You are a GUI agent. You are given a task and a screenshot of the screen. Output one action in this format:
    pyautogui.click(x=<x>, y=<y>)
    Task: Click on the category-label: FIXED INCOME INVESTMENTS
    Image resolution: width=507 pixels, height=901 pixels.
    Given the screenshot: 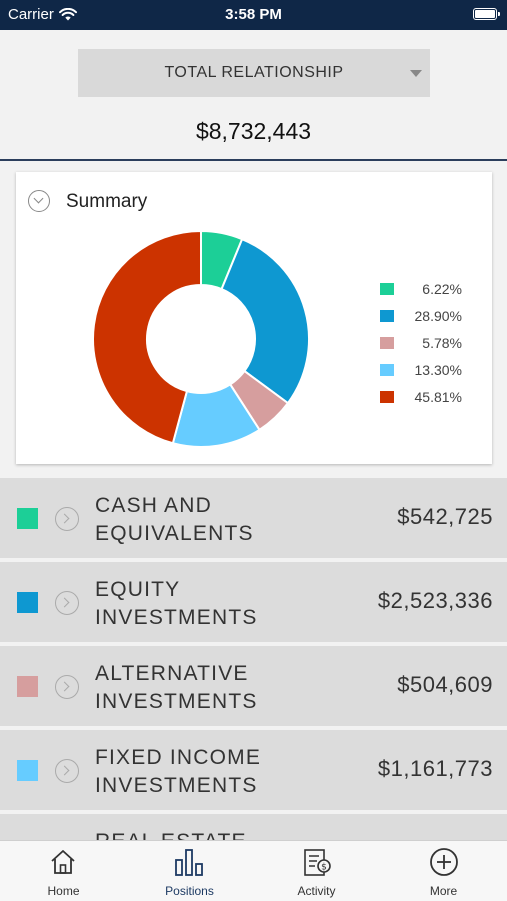 What is the action you would take?
    pyautogui.click(x=178, y=771)
    